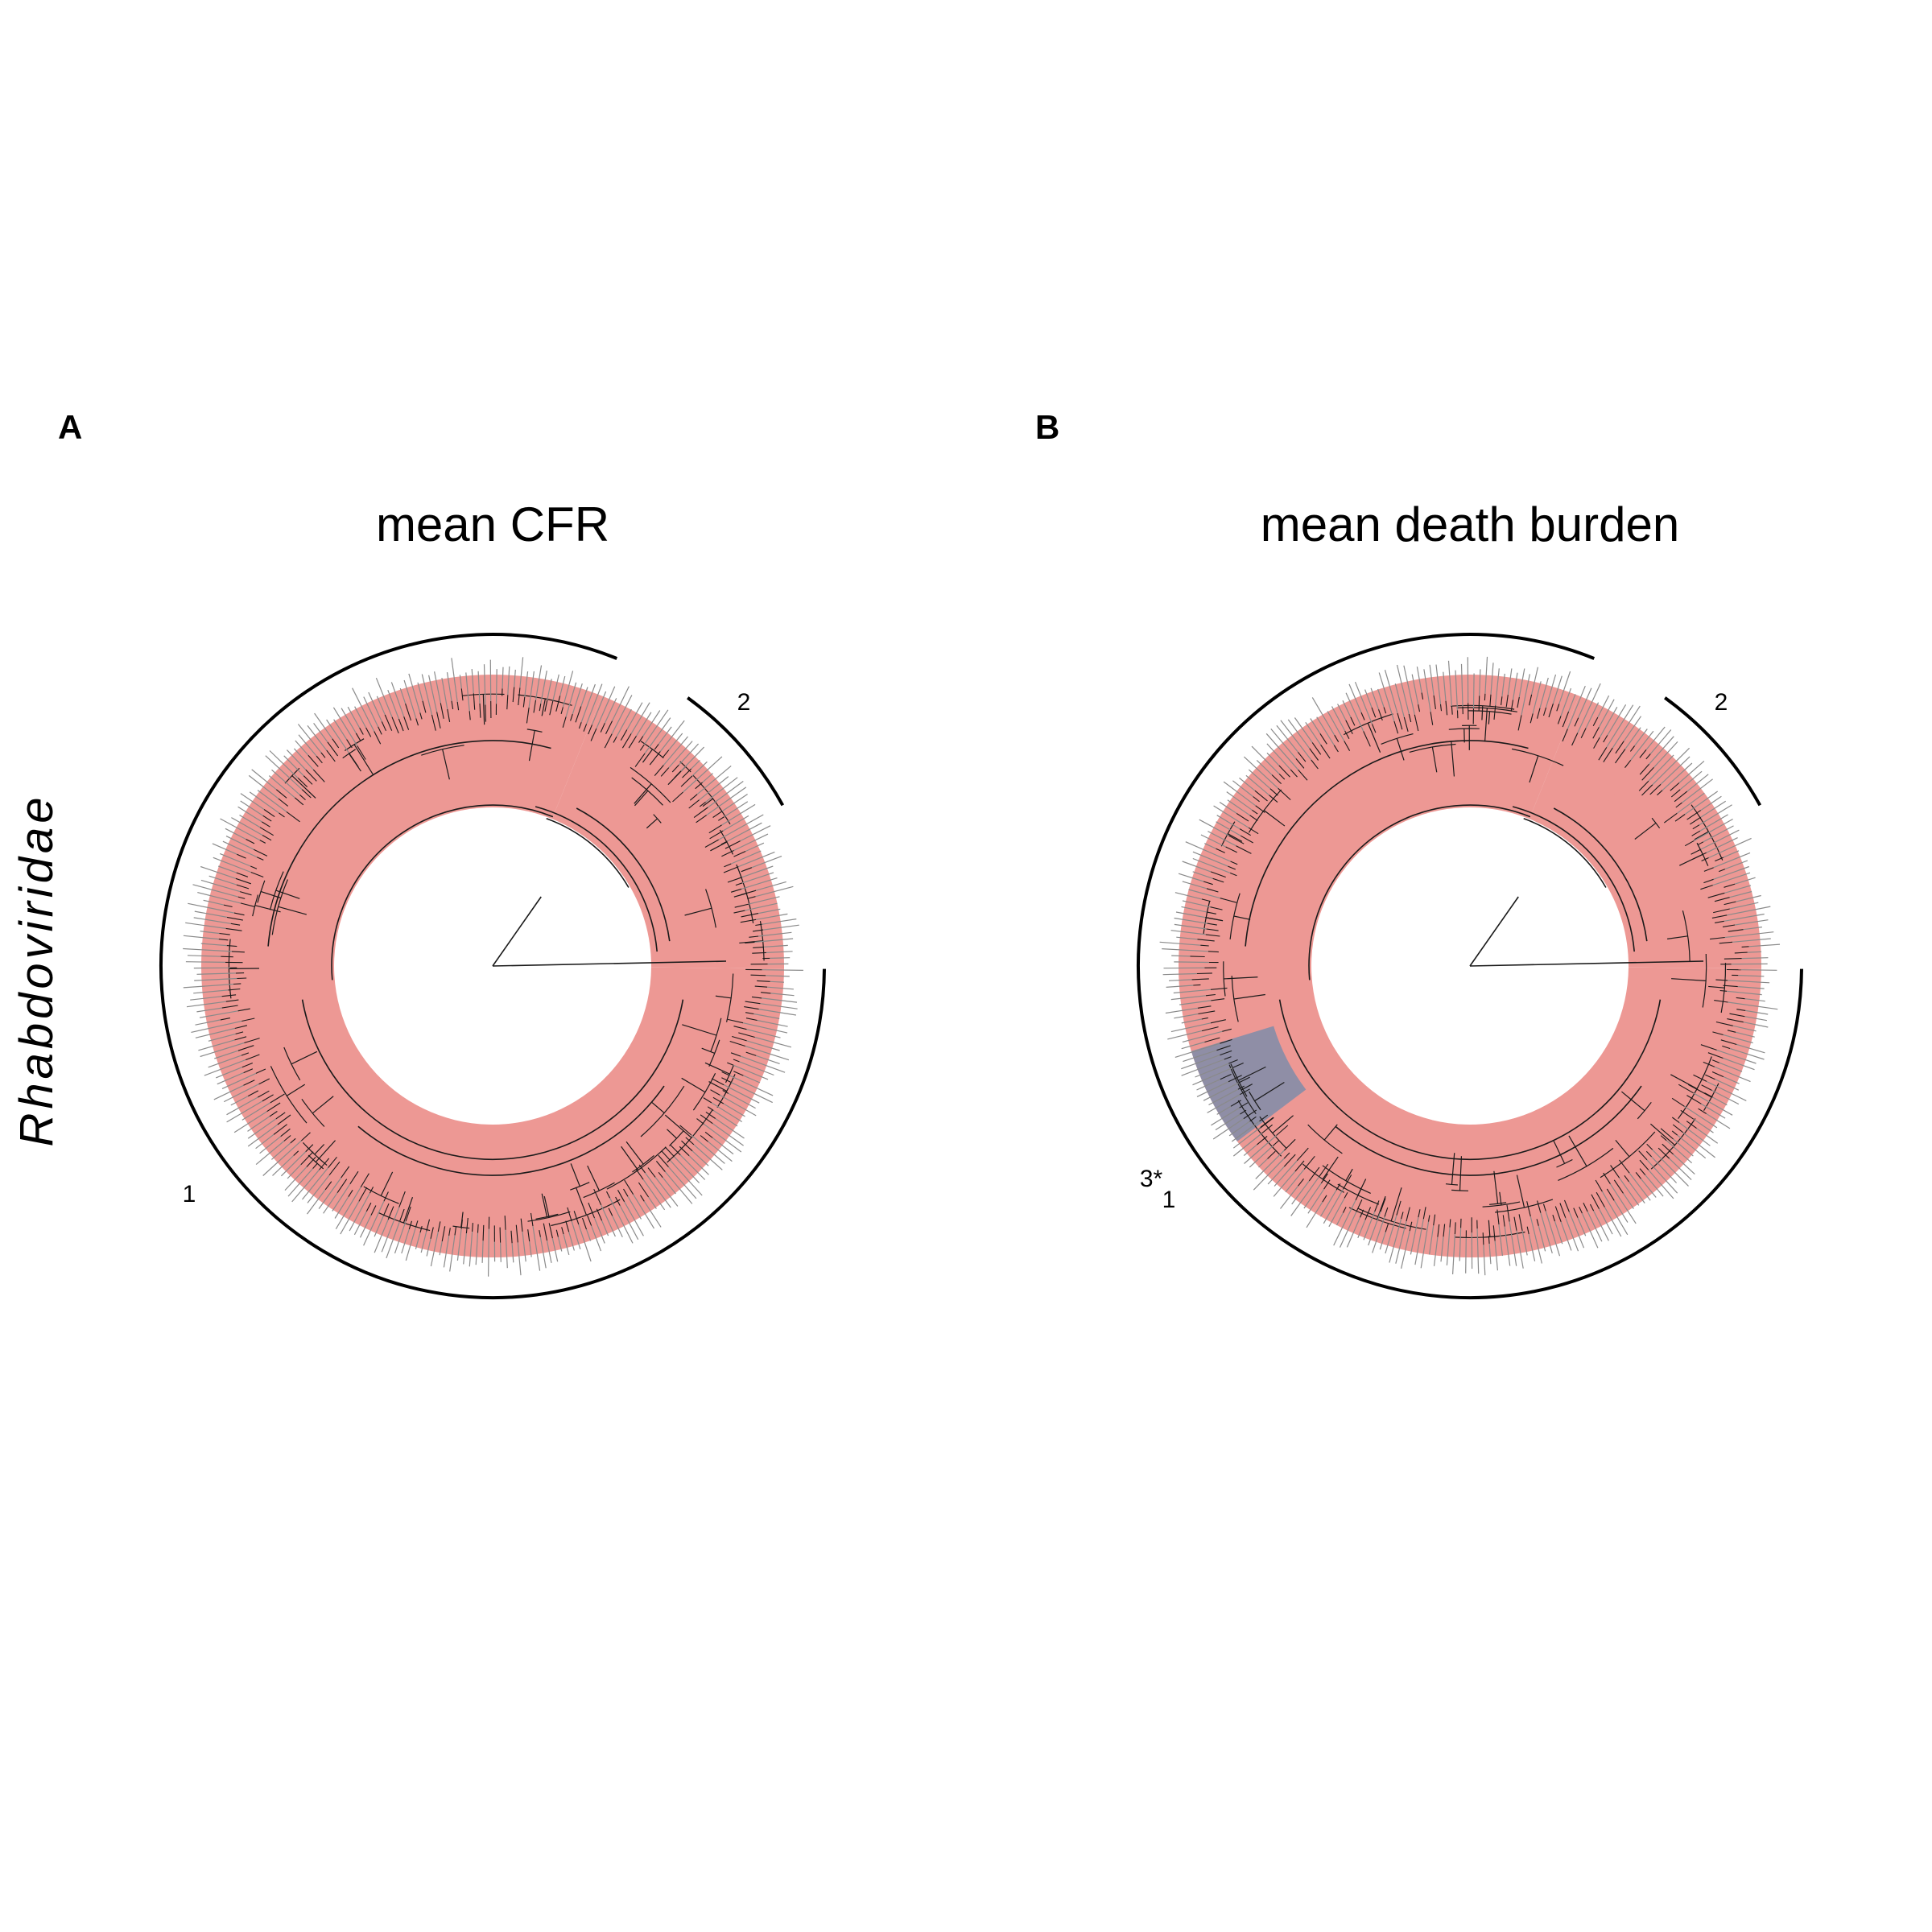 Image resolution: width=1932 pixels, height=1932 pixels. What do you see at coordinates (726, 842) in the screenshot?
I see `subclade-arc` at bounding box center [726, 842].